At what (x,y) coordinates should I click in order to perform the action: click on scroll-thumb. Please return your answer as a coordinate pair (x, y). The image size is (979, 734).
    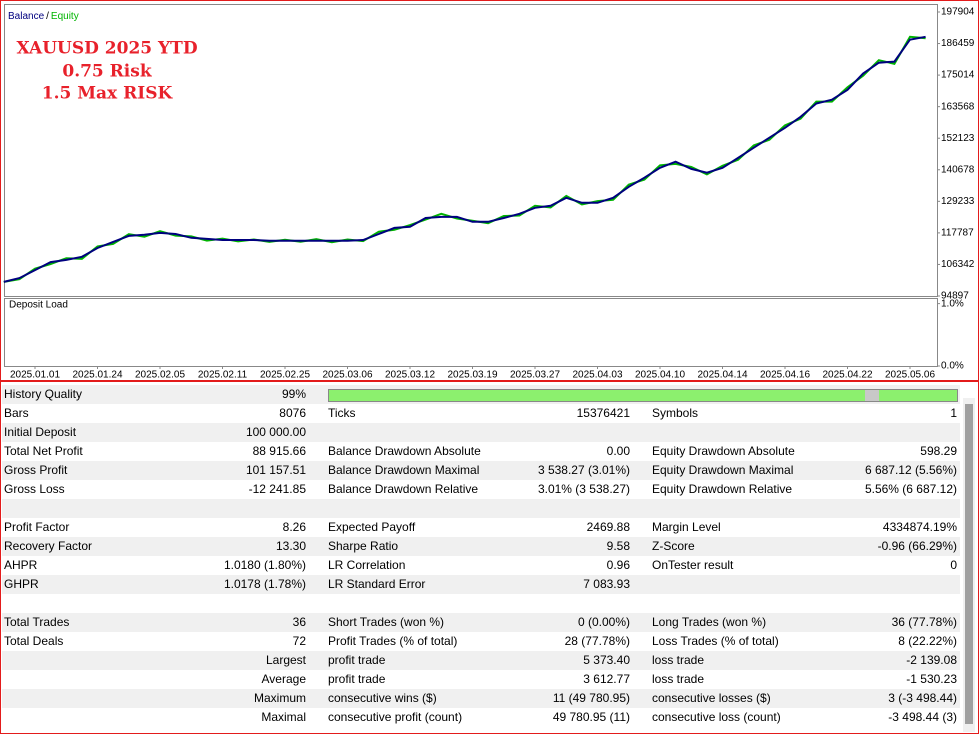
    Looking at the image, I should click on (969, 564).